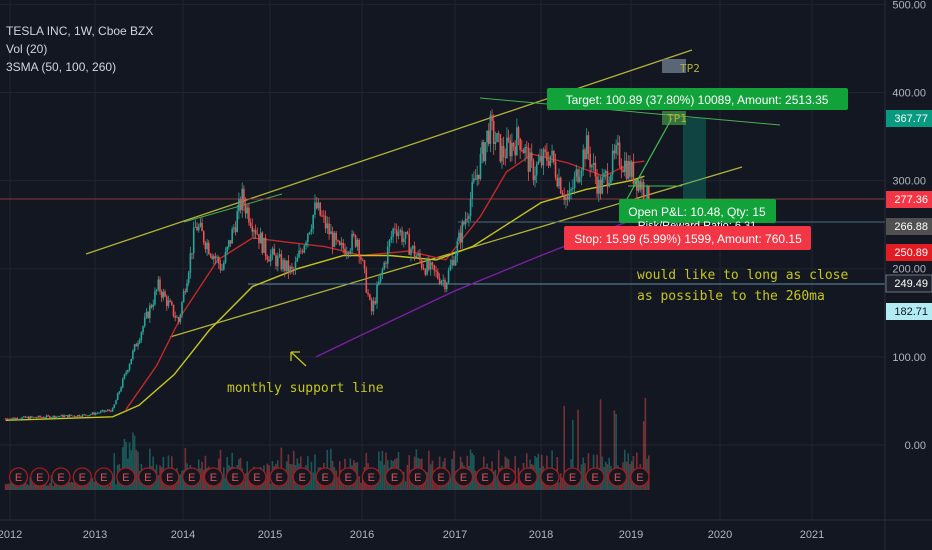 The image size is (932, 550). I want to click on support-annotation: monthly support line, so click(305, 388).